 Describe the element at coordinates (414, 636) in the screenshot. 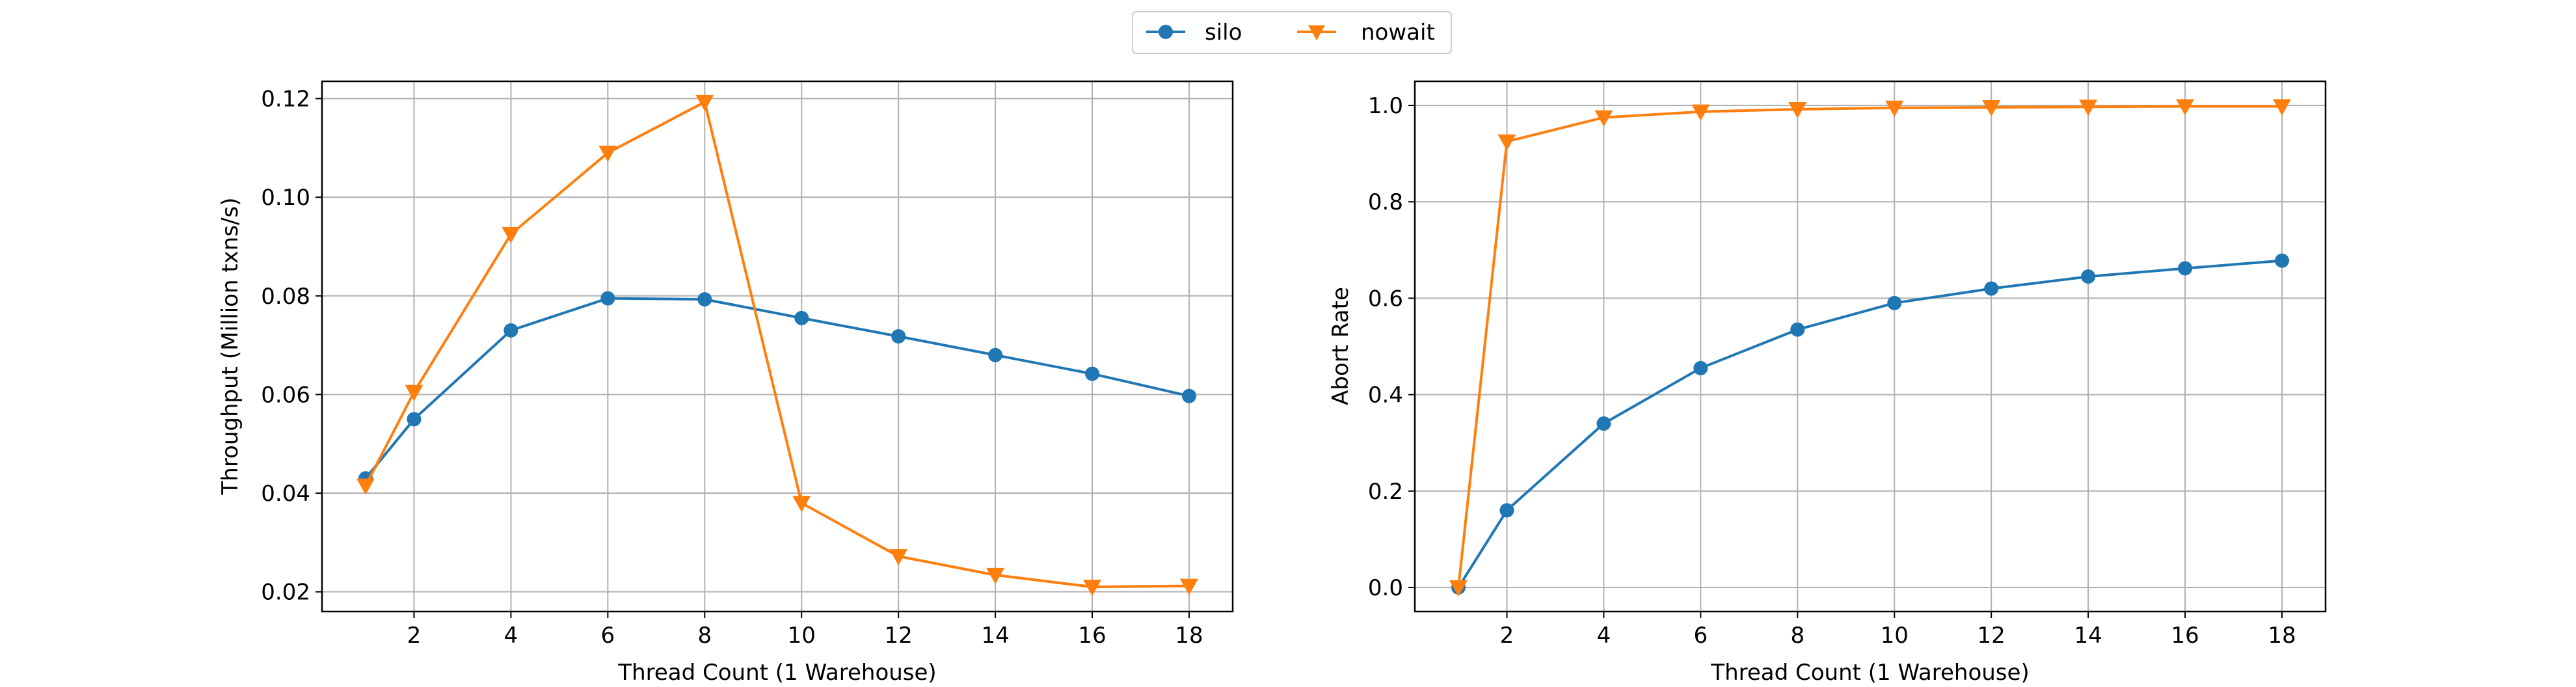

I see `throughput-x-tick-label: 2` at that location.